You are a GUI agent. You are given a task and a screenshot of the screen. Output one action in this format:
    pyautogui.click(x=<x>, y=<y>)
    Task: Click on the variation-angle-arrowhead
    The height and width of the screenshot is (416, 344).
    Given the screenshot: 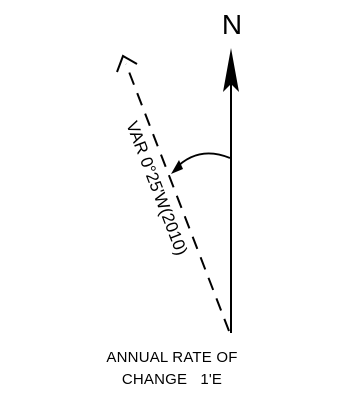 What is the action you would take?
    pyautogui.click(x=177, y=167)
    